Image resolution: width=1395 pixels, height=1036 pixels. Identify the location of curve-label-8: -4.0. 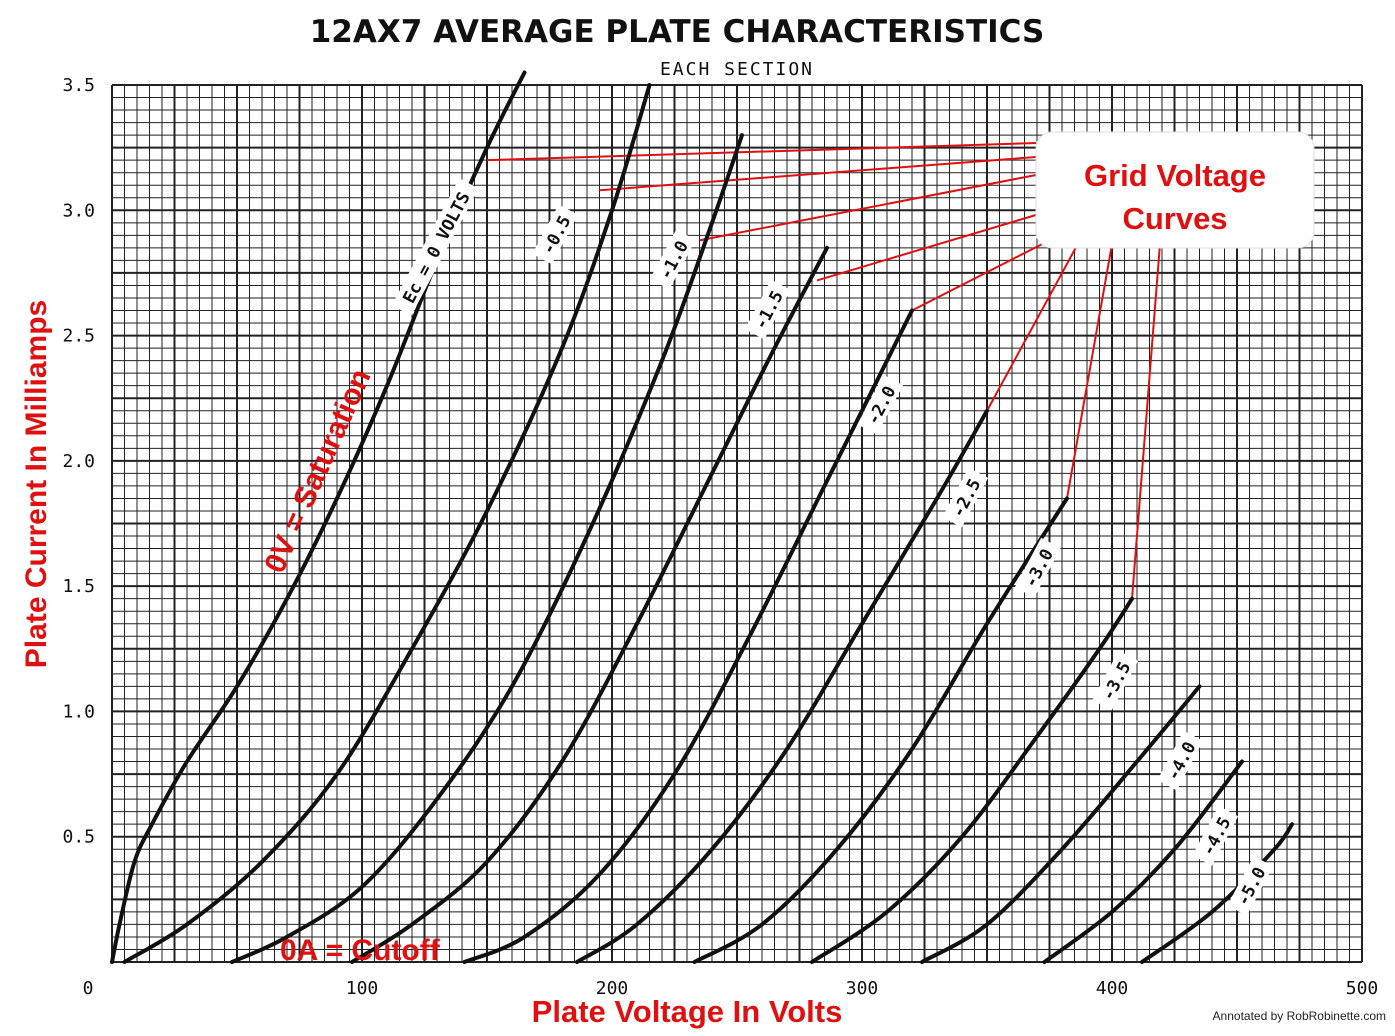
(1180, 760).